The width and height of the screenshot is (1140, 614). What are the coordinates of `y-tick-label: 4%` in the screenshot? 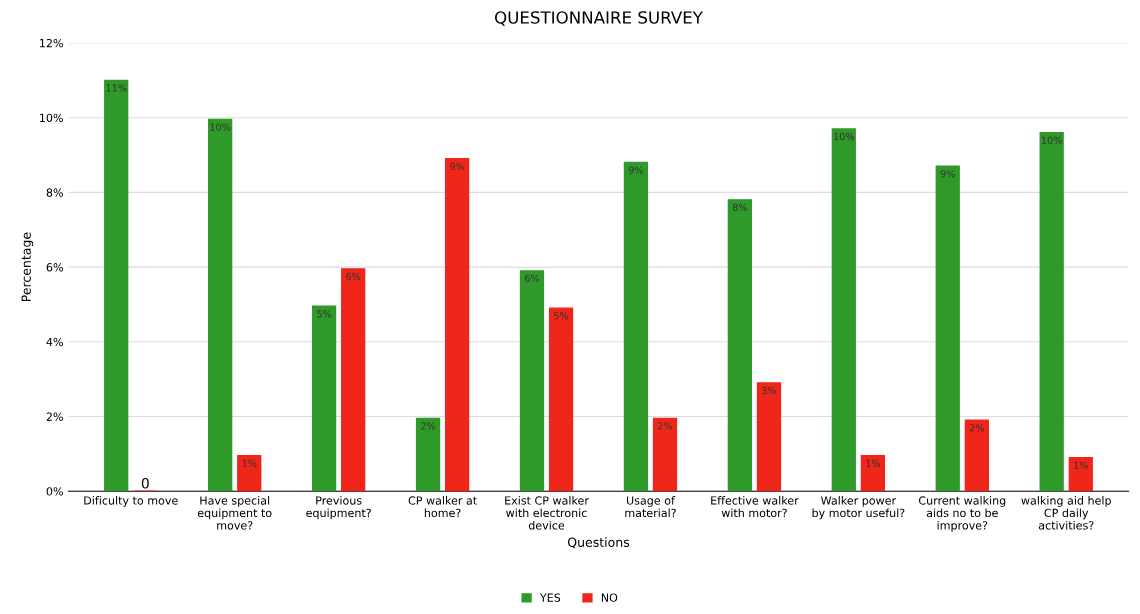 It's located at (54, 342).